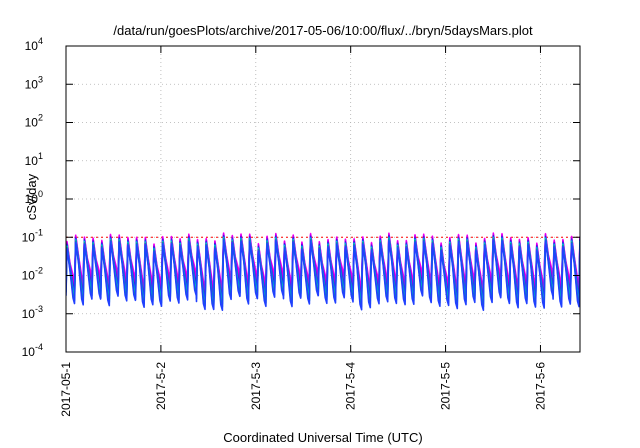  What do you see at coordinates (256, 386) in the screenshot?
I see `x-tick-label: 2017-5-3` at bounding box center [256, 386].